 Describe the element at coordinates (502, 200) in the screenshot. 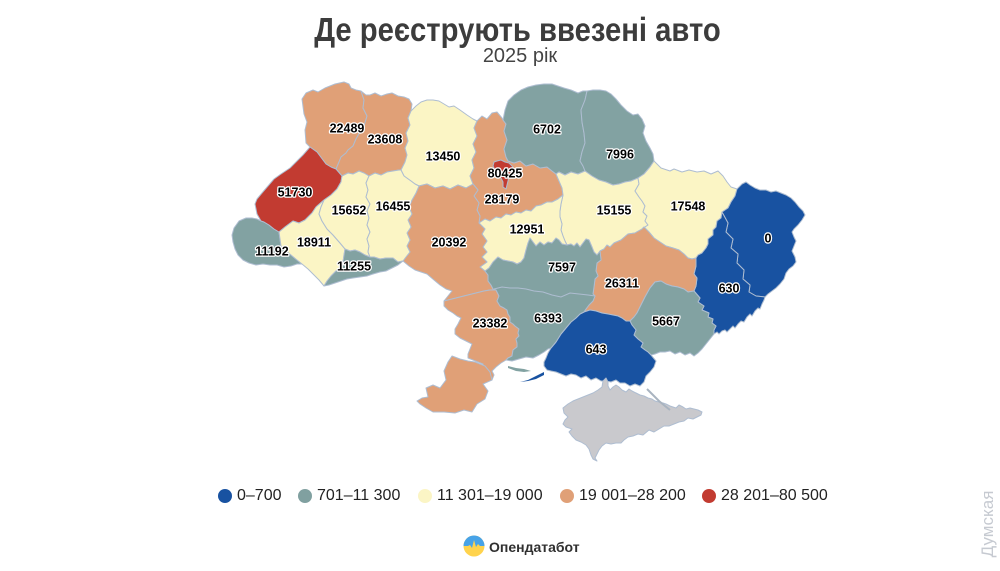

I see `svg-text: 28179` at that location.